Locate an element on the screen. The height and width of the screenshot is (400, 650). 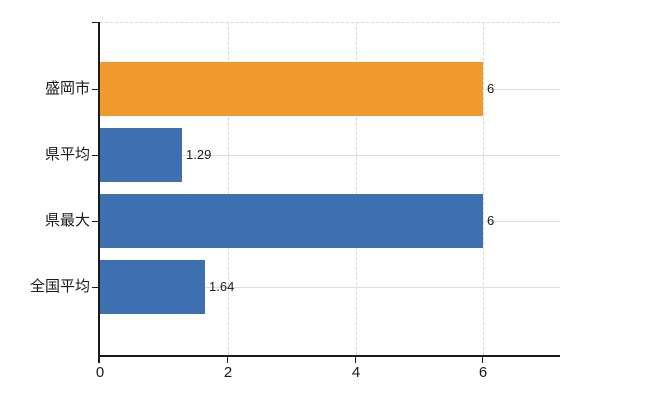
value-label: 1.29 is located at coordinates (199, 154).